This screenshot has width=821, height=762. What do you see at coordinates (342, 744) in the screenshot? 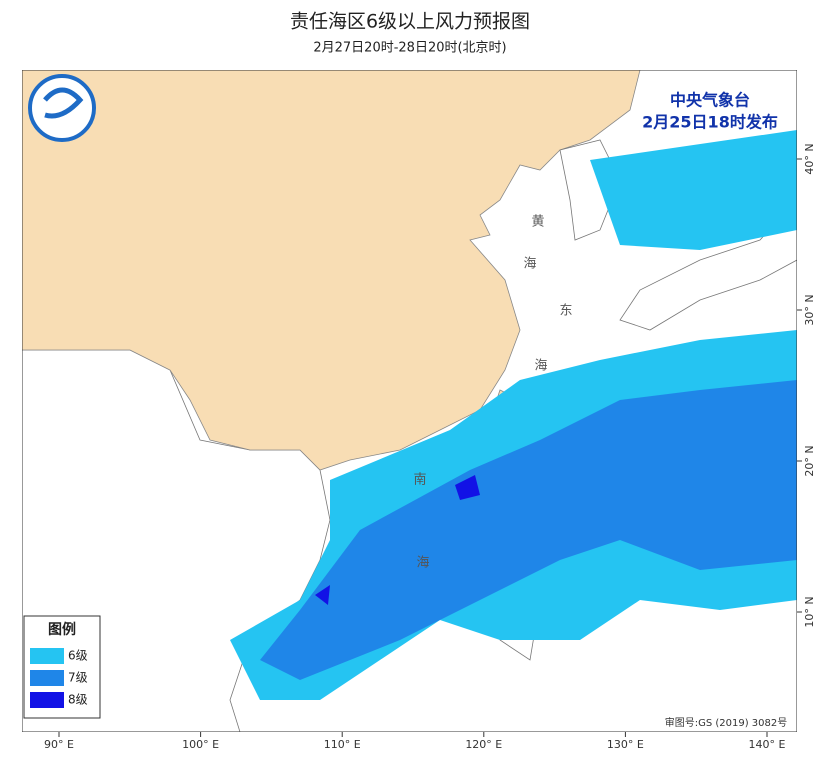
I see `longitude-label: 110° E` at bounding box center [342, 744].